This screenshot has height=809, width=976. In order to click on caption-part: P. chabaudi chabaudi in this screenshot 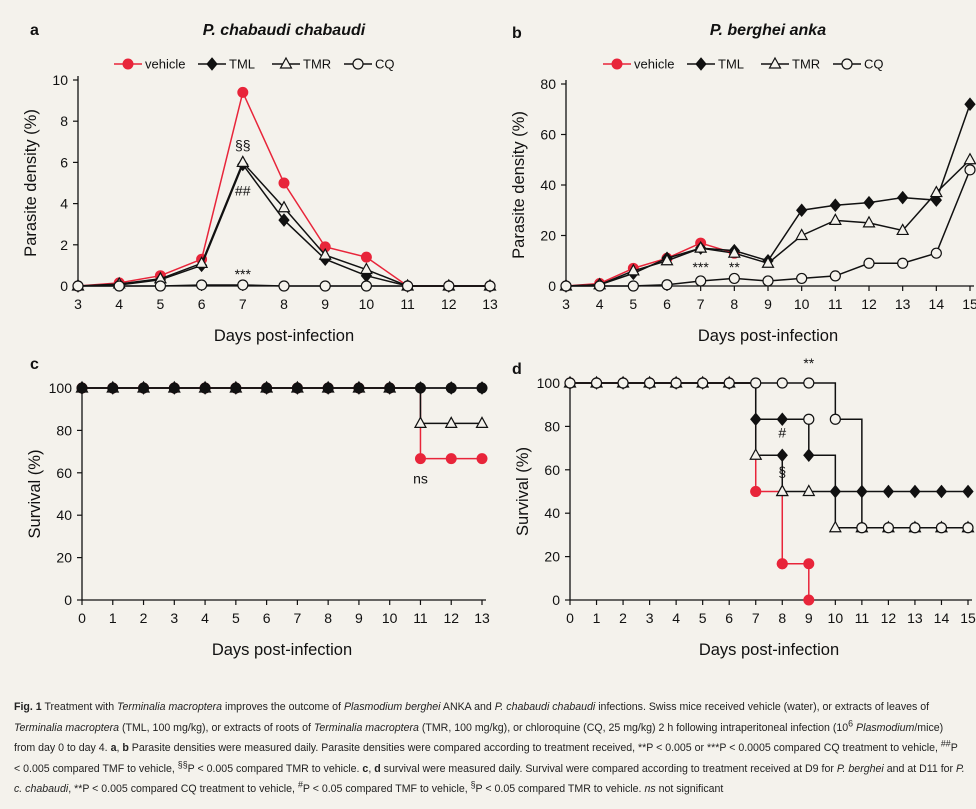, I will do `click(545, 707)`.